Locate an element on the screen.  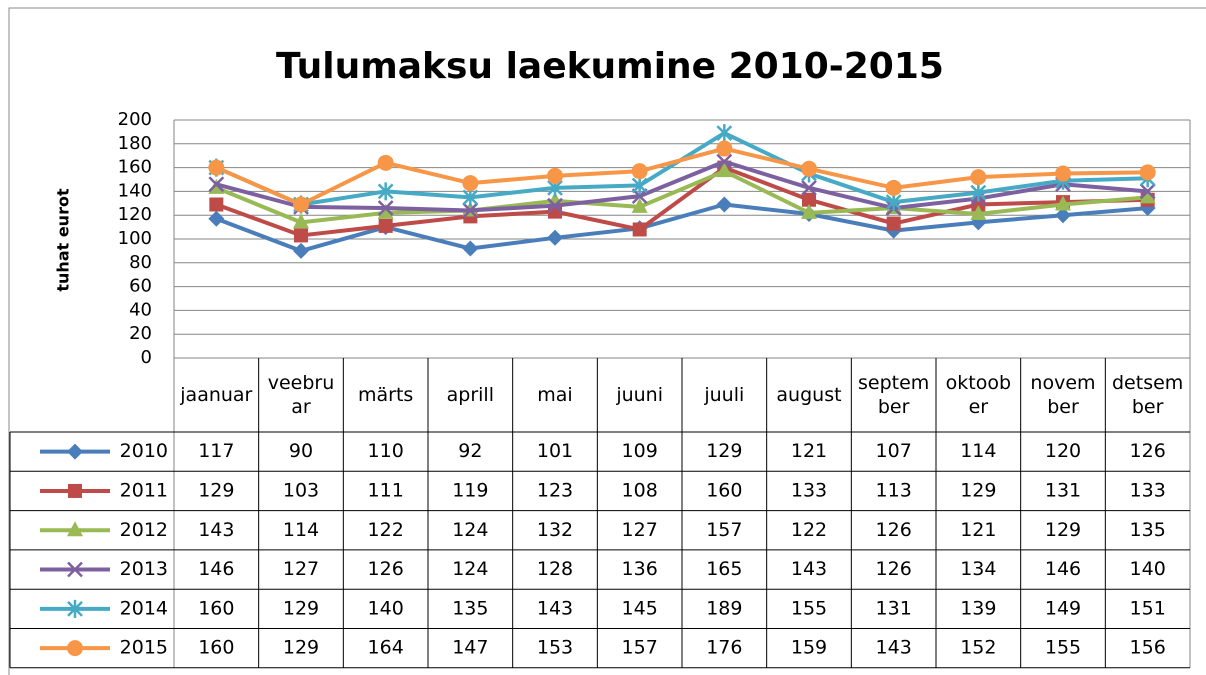
table-cell: 146 is located at coordinates (1063, 569).